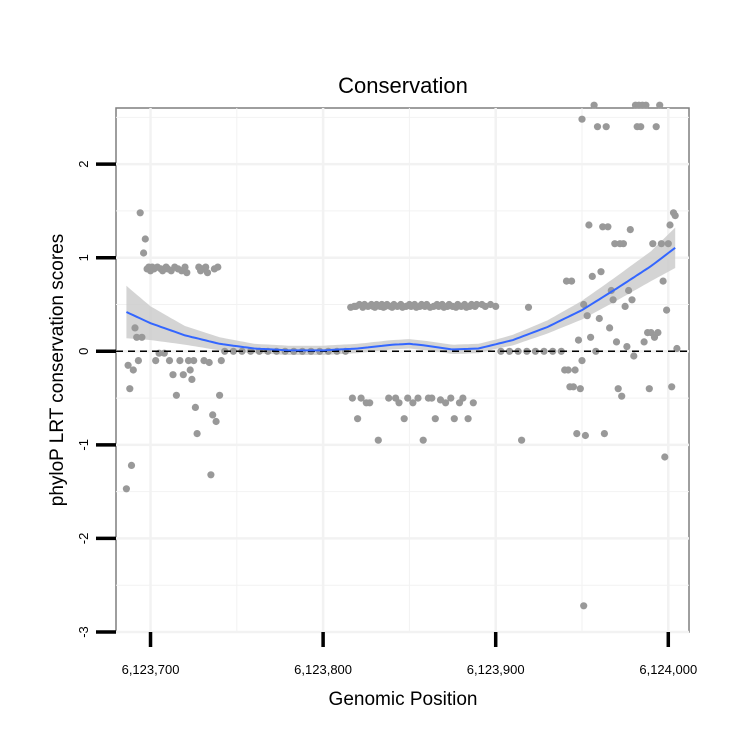 Image resolution: width=750 pixels, height=750 pixels. I want to click on y-tick-label: -3, so click(83, 632).